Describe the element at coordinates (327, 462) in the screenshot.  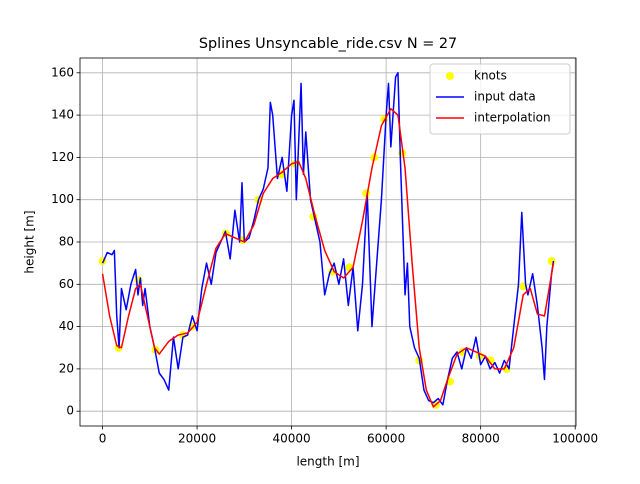
I see `x-axis-label: length [m]` at that location.